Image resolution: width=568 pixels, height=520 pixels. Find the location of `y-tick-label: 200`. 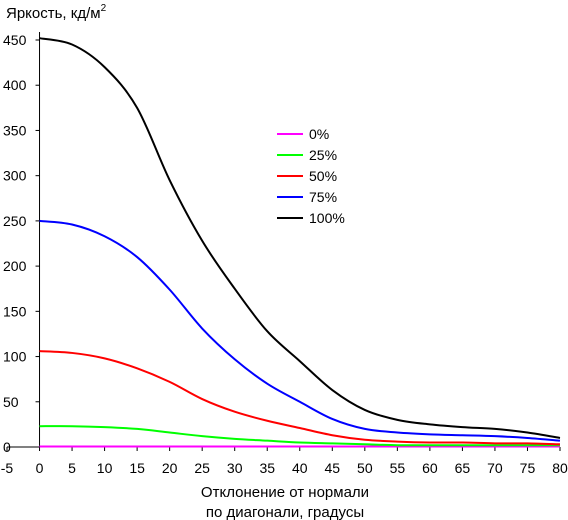

y-tick-label: 200 is located at coordinates (15, 266).